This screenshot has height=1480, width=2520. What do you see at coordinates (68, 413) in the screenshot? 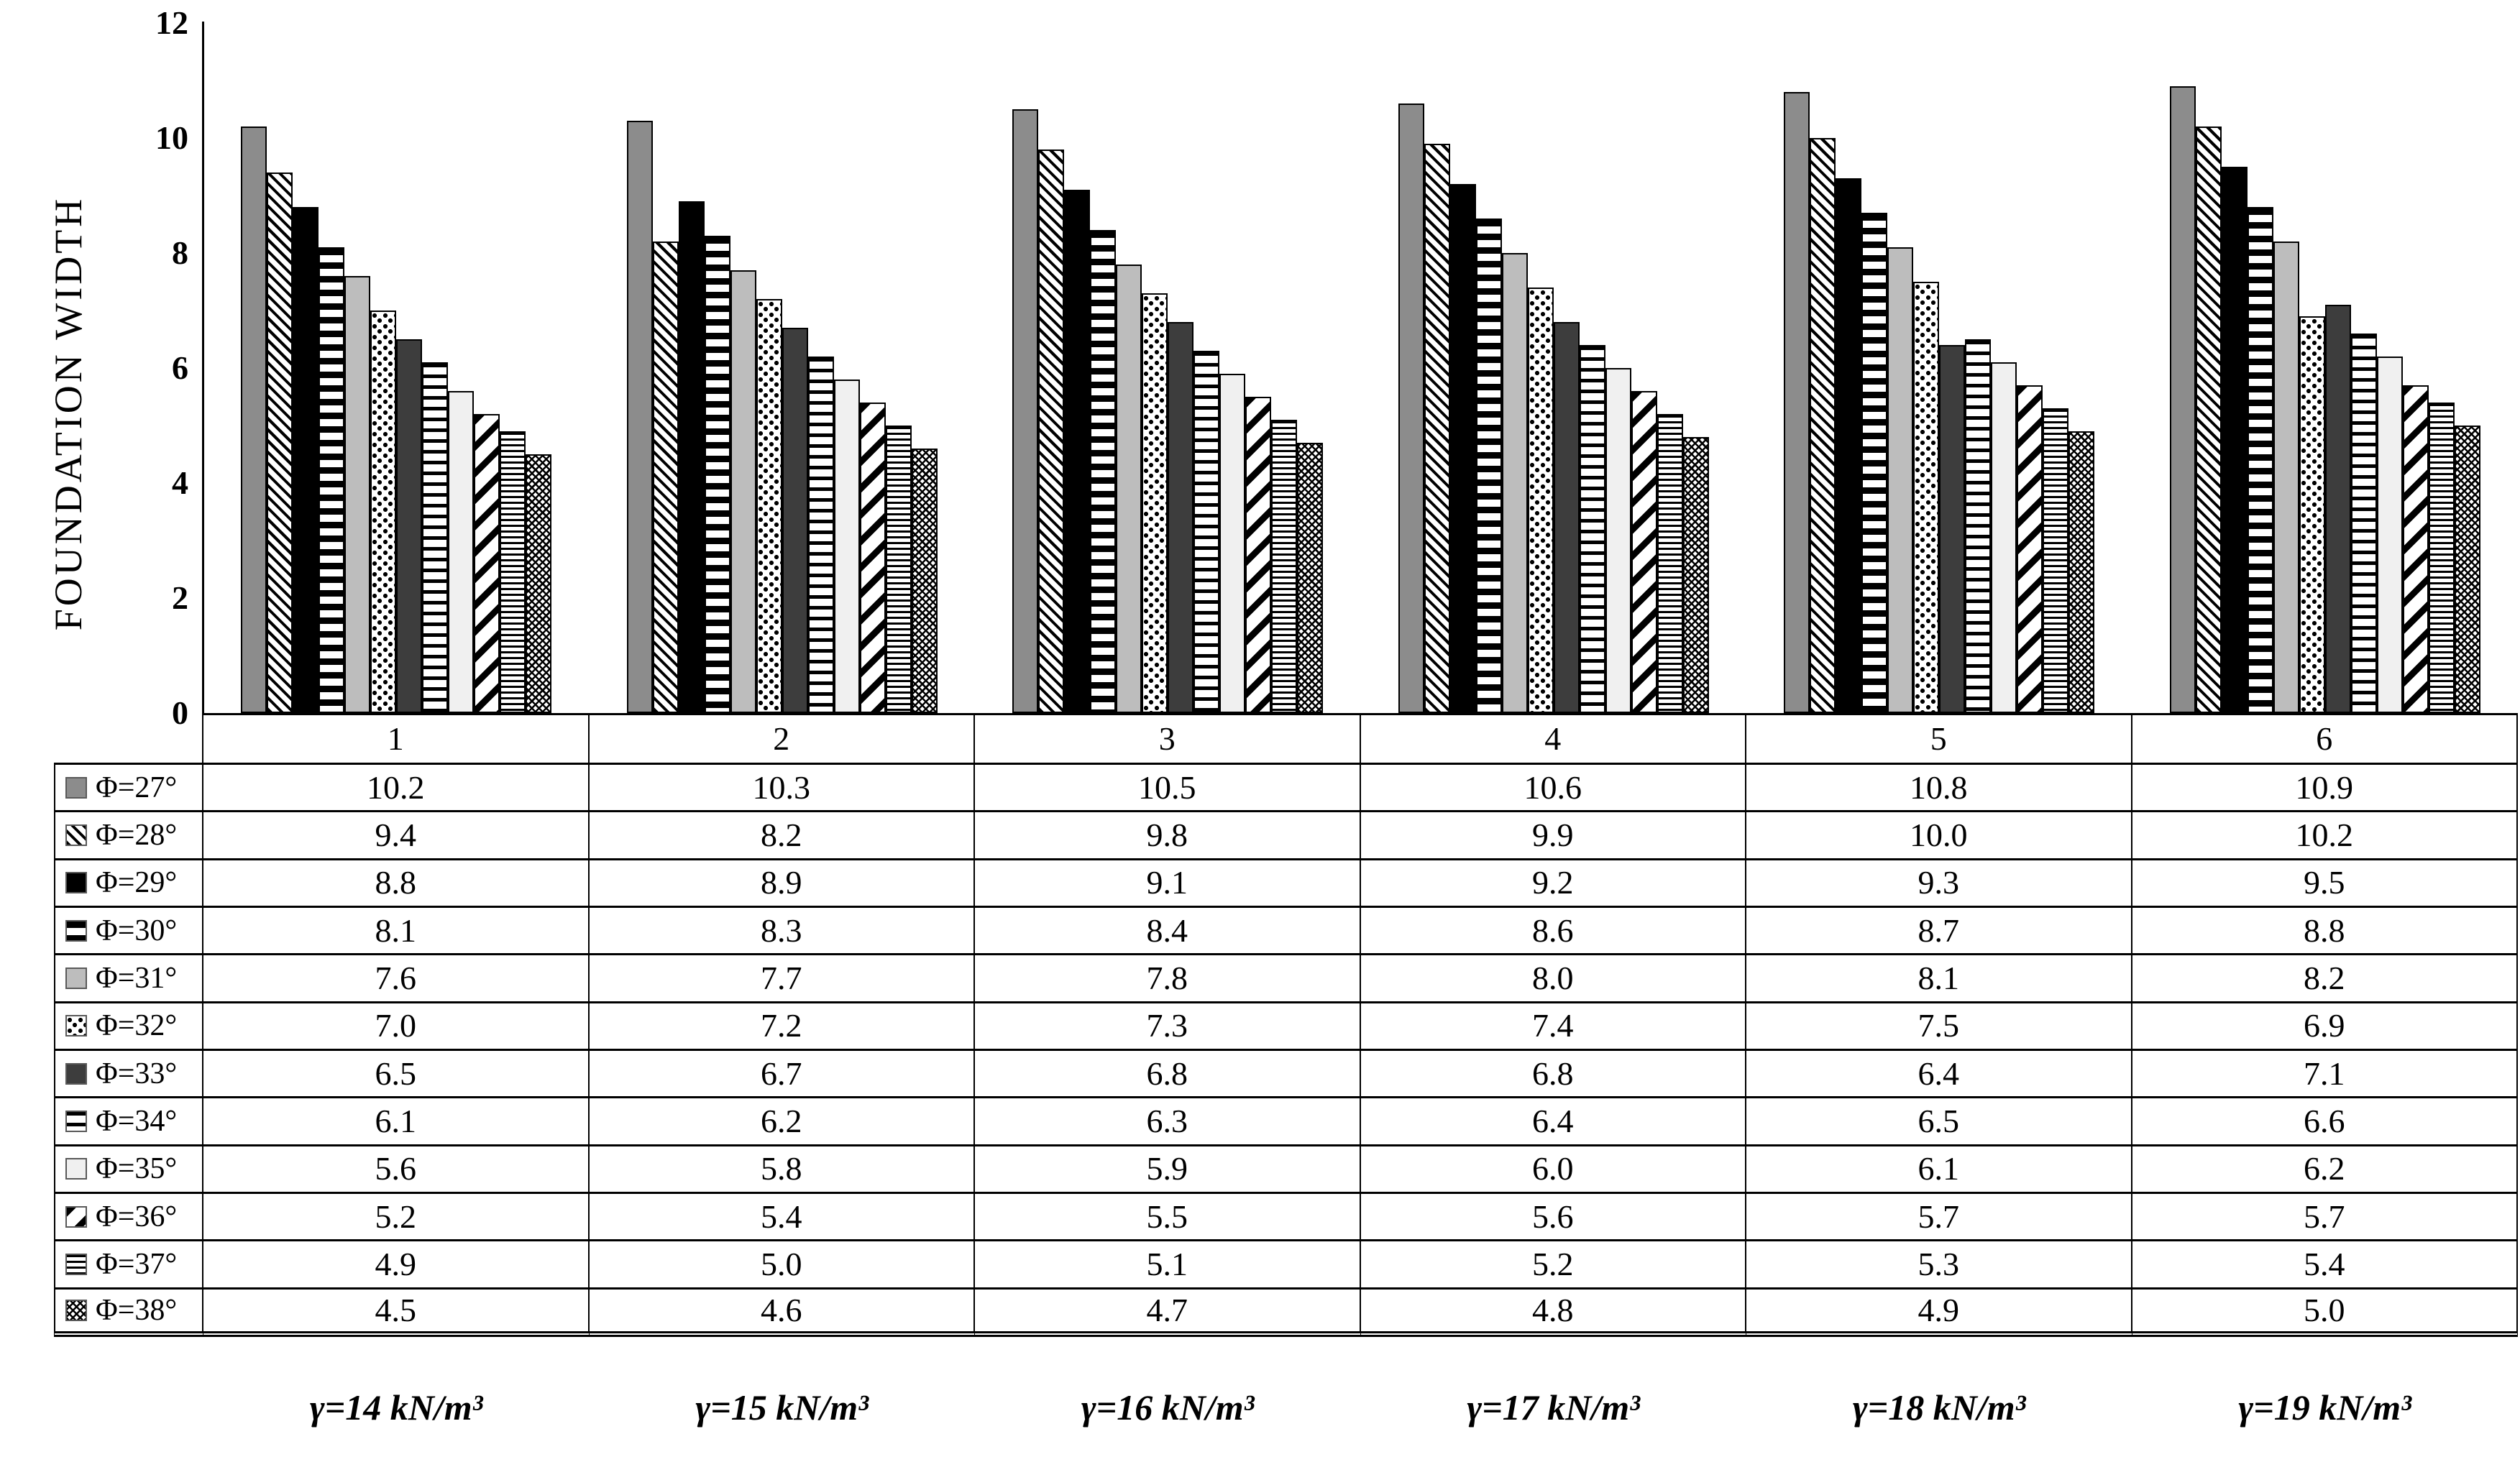
I see `y-axis-title: FOUNDATION WIDTH` at bounding box center [68, 413].